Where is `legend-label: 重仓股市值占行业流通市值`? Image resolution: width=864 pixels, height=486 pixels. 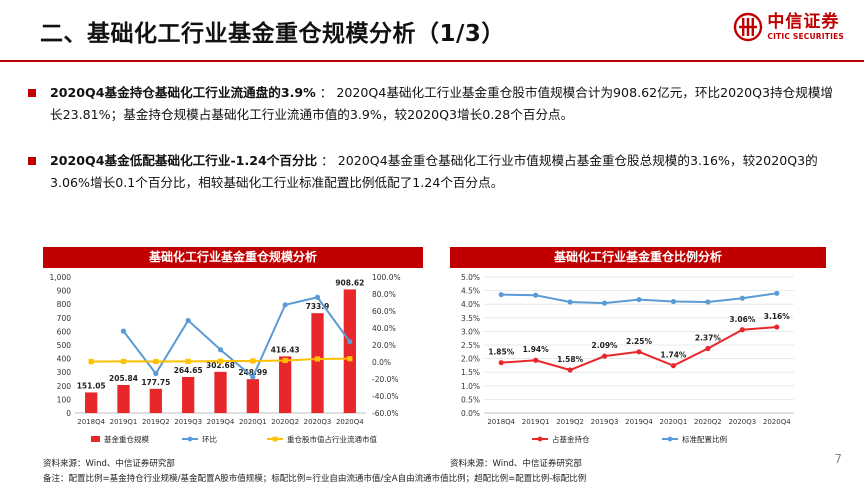 legend-label: 重仓股市值占行业流通市值 is located at coordinates (332, 439).